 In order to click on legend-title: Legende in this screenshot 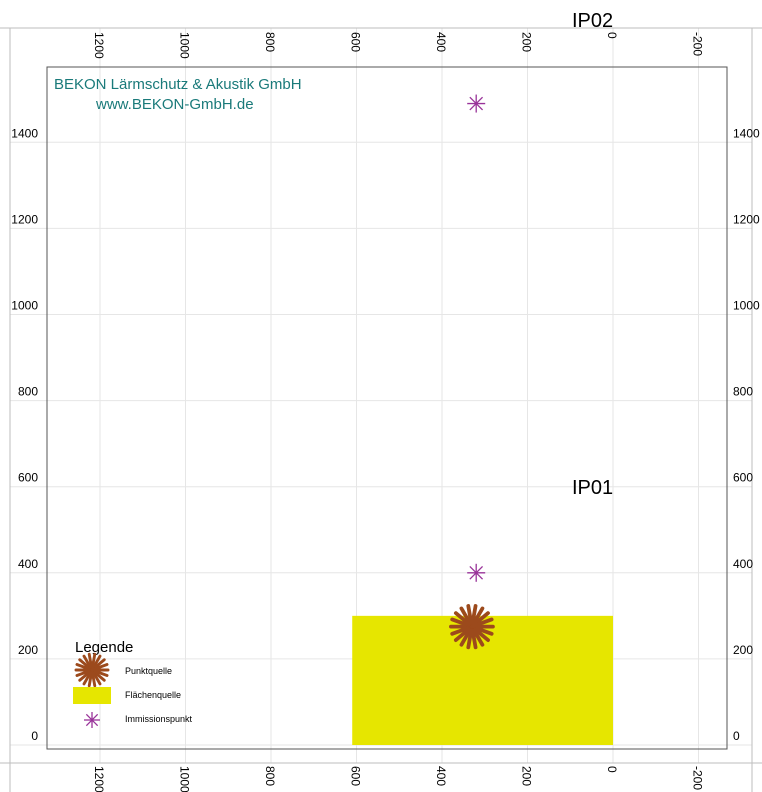, I will do `click(104, 647)`.